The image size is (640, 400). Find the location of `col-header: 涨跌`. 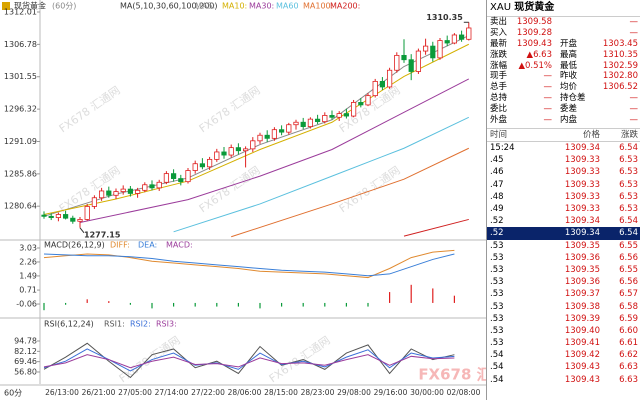

col-header: 涨跌 is located at coordinates (629, 134).